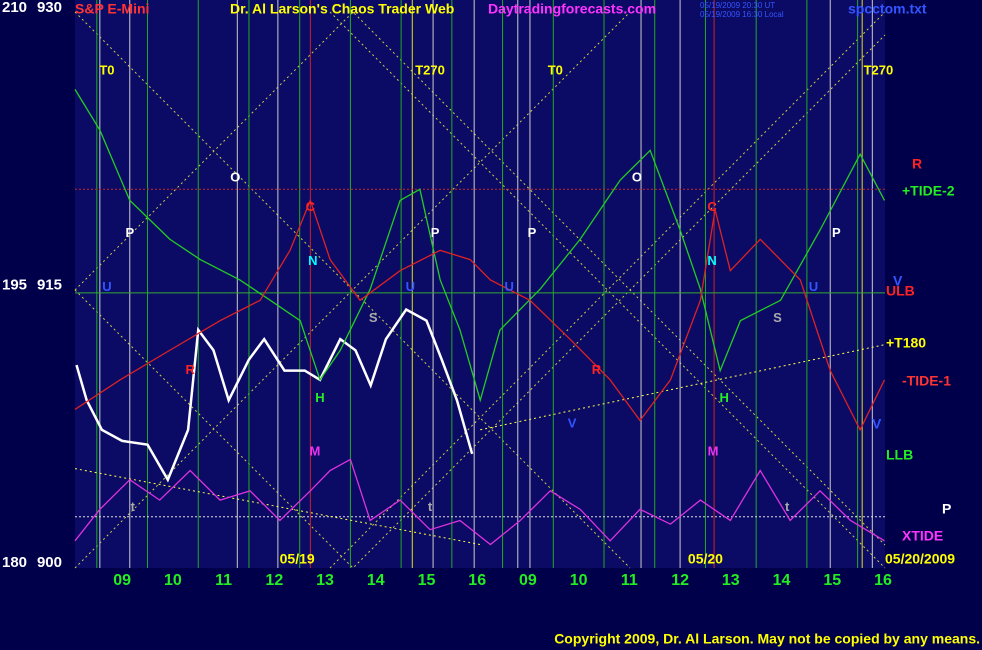  Describe the element at coordinates (49, 8) in the screenshot. I see `y-tick-label: 930` at that location.